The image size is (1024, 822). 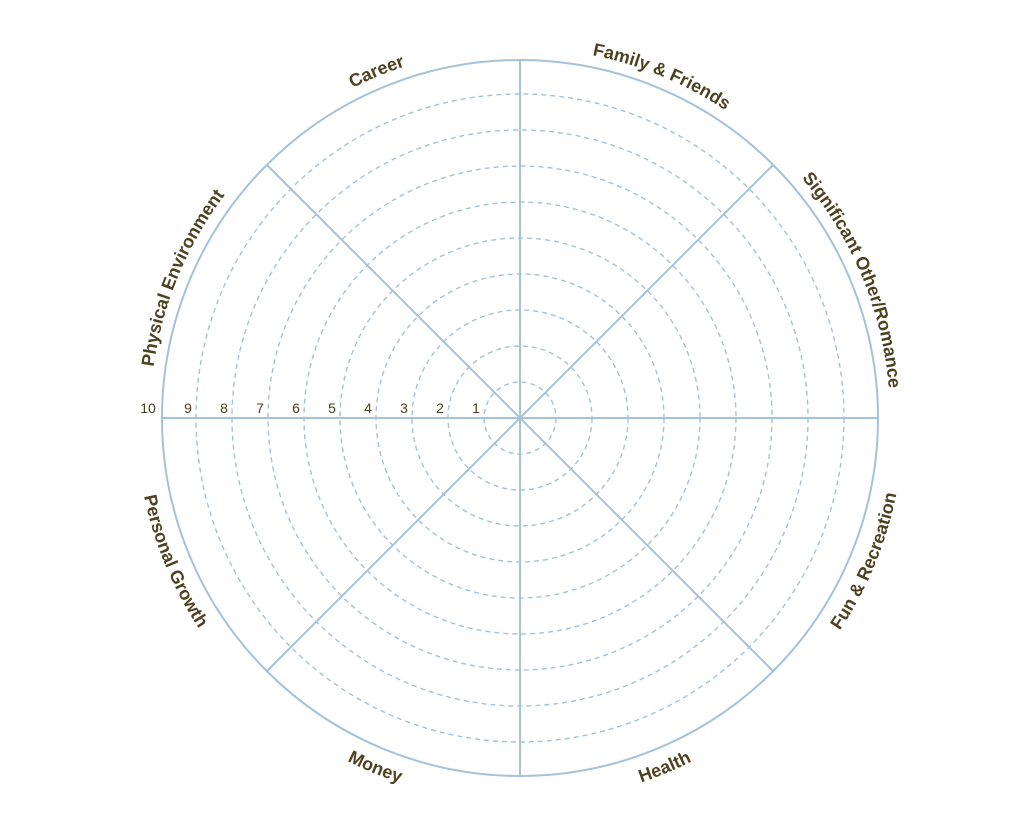 I want to click on category-label-text: Significant Other/Romance, so click(x=852, y=278).